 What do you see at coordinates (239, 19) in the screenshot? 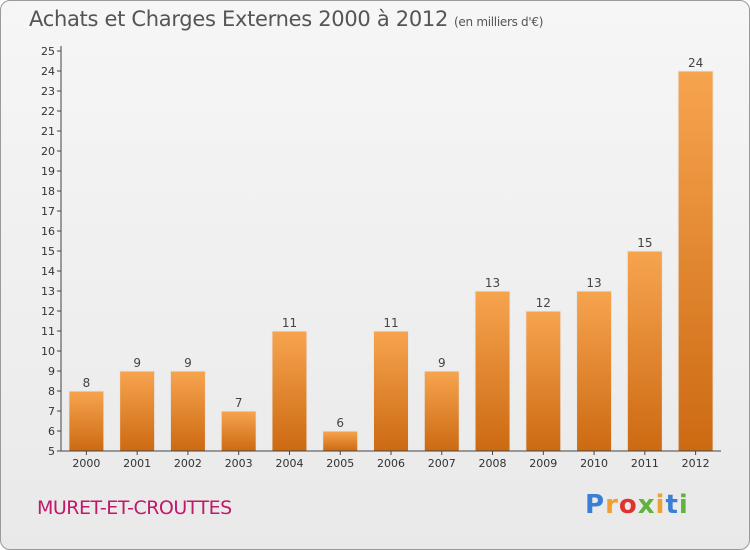
I see `chart-title-text: Achats et Charges Externes 2000 à 2012` at bounding box center [239, 19].